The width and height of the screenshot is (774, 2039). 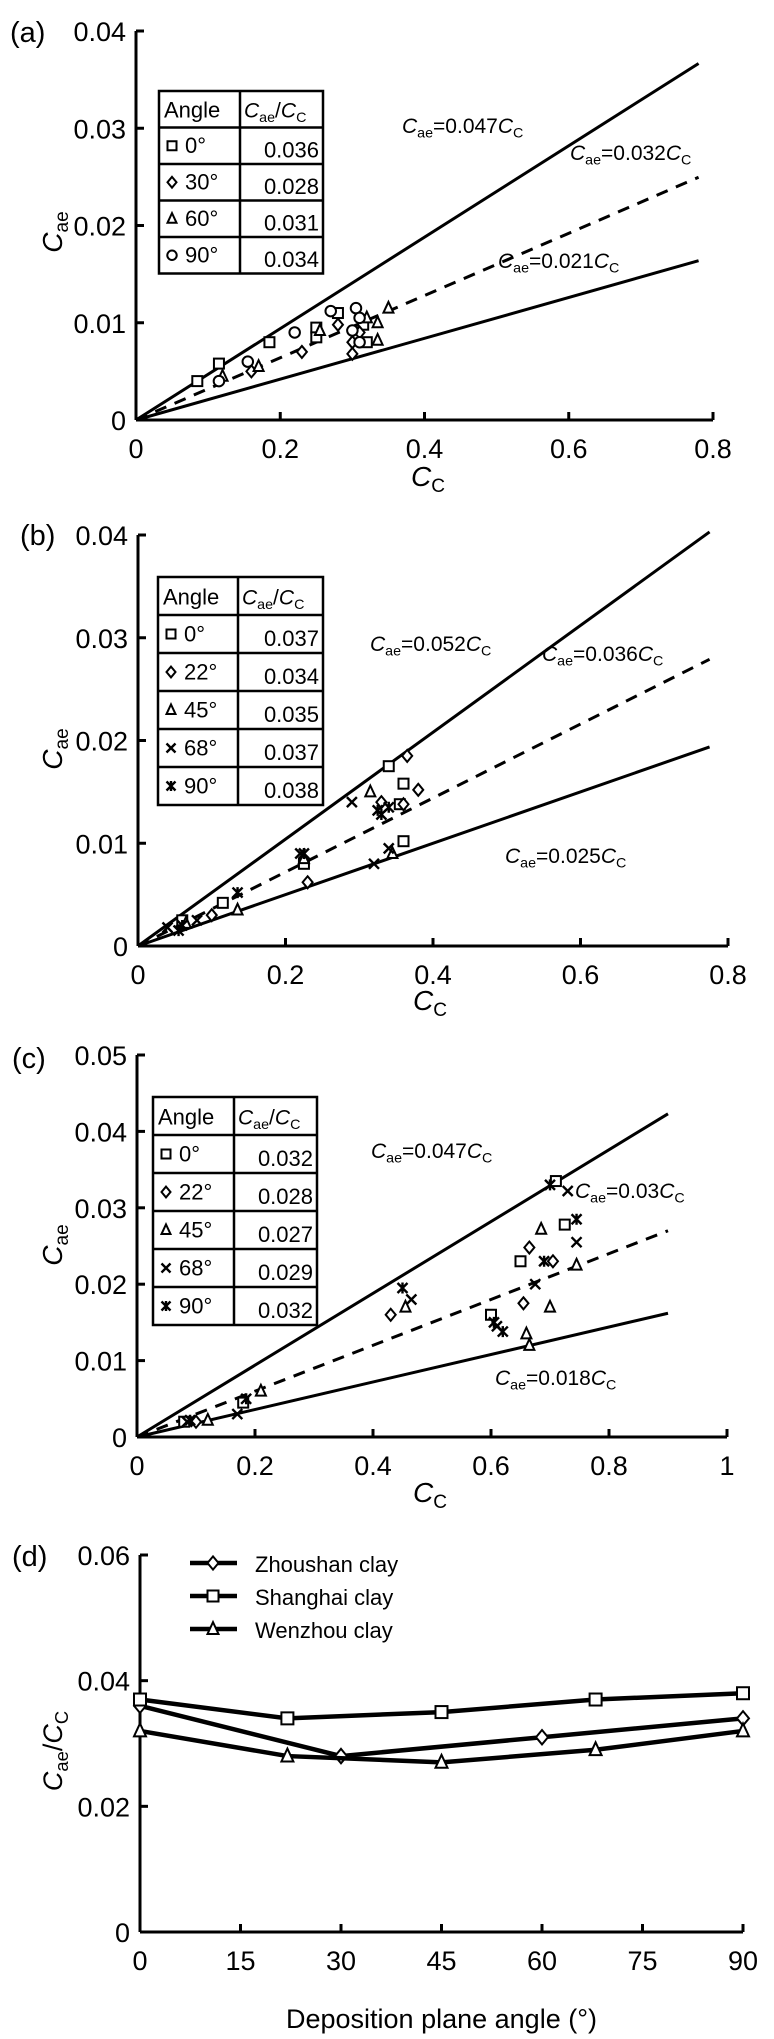 What do you see at coordinates (341, 1961) in the screenshot?
I see `x-tick-label: 30` at bounding box center [341, 1961].